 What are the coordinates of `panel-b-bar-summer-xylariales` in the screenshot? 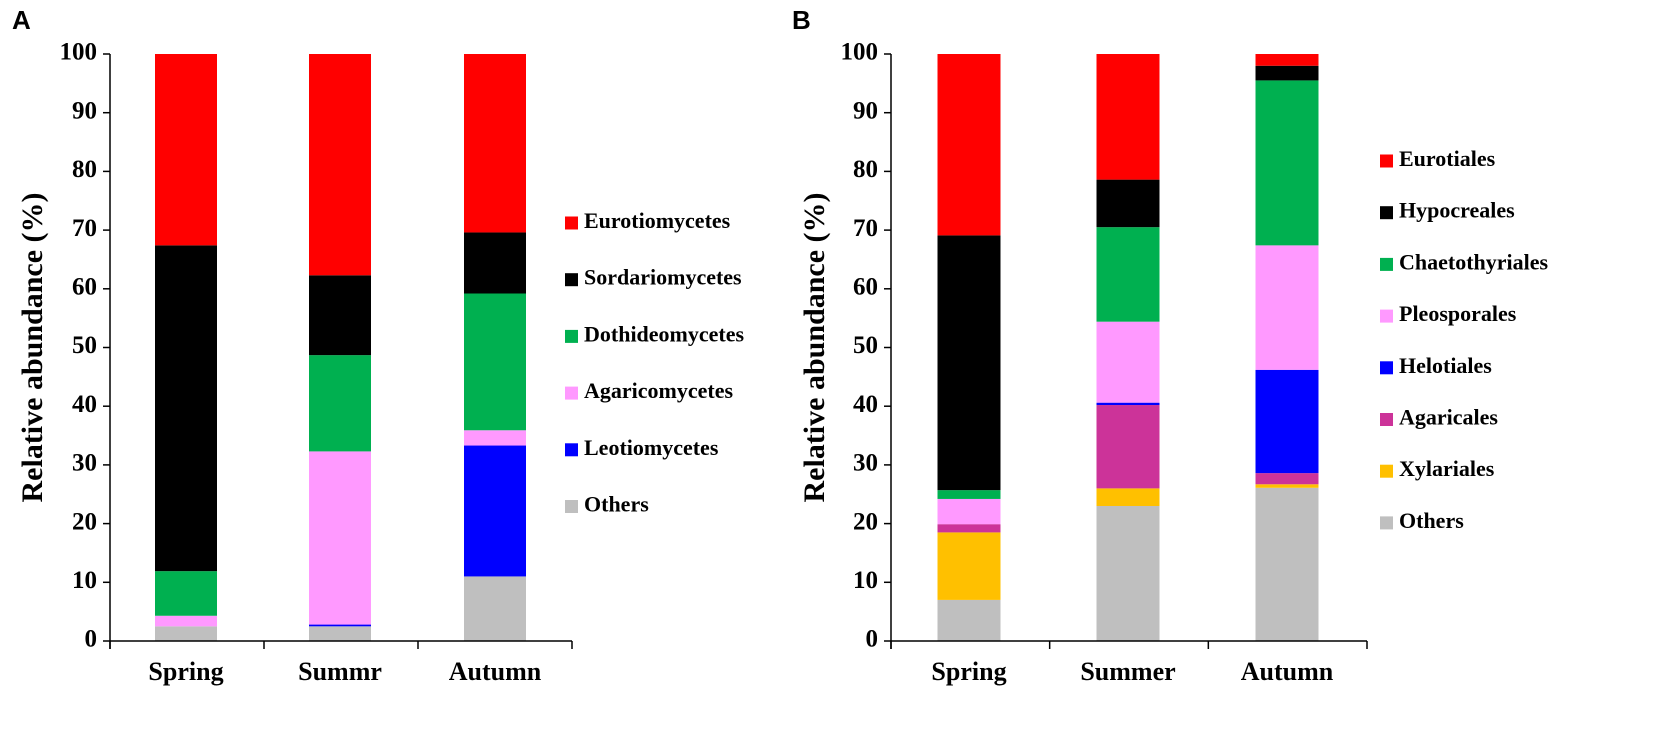 It's located at (1128, 497).